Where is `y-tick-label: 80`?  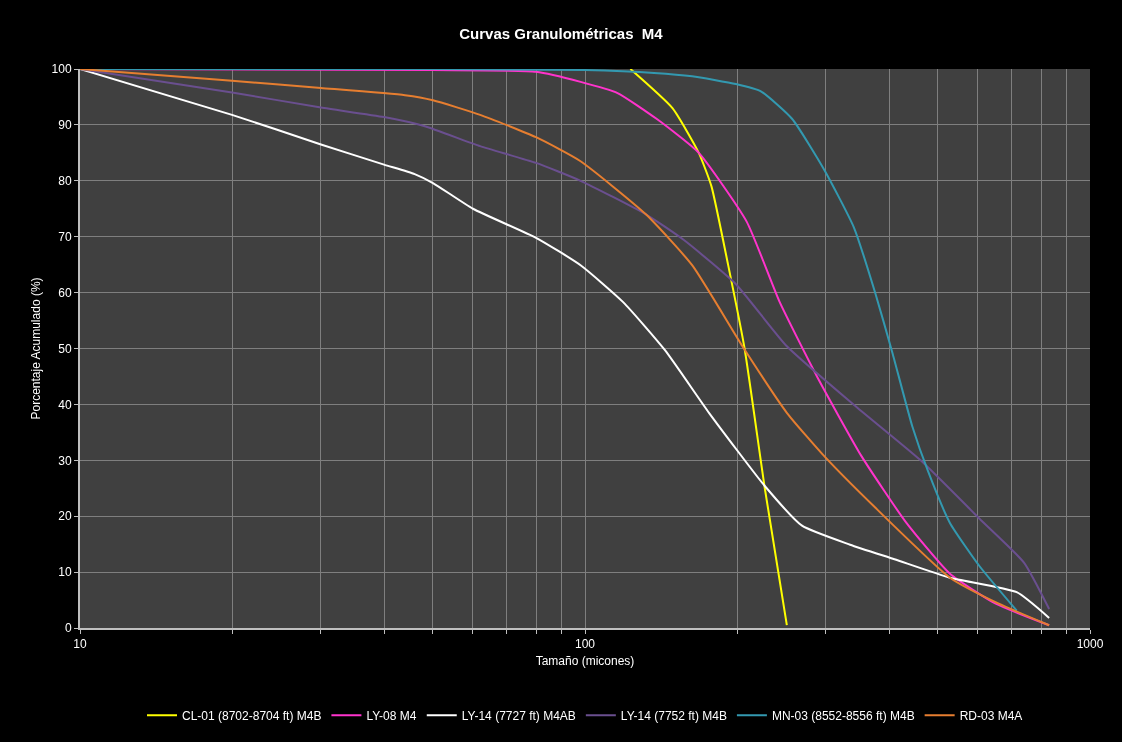
y-tick-label: 80 is located at coordinates (65, 181).